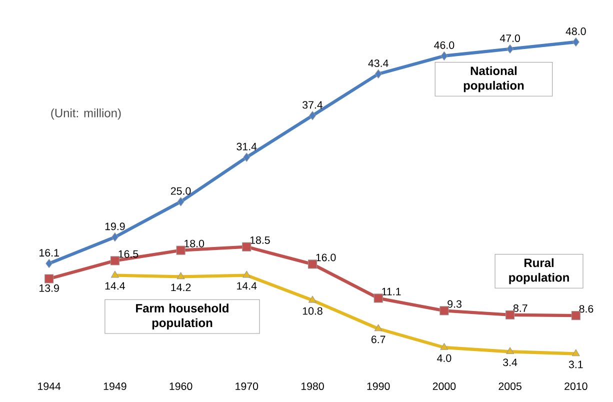  I want to click on x-tick-label: 1949, so click(115, 386).